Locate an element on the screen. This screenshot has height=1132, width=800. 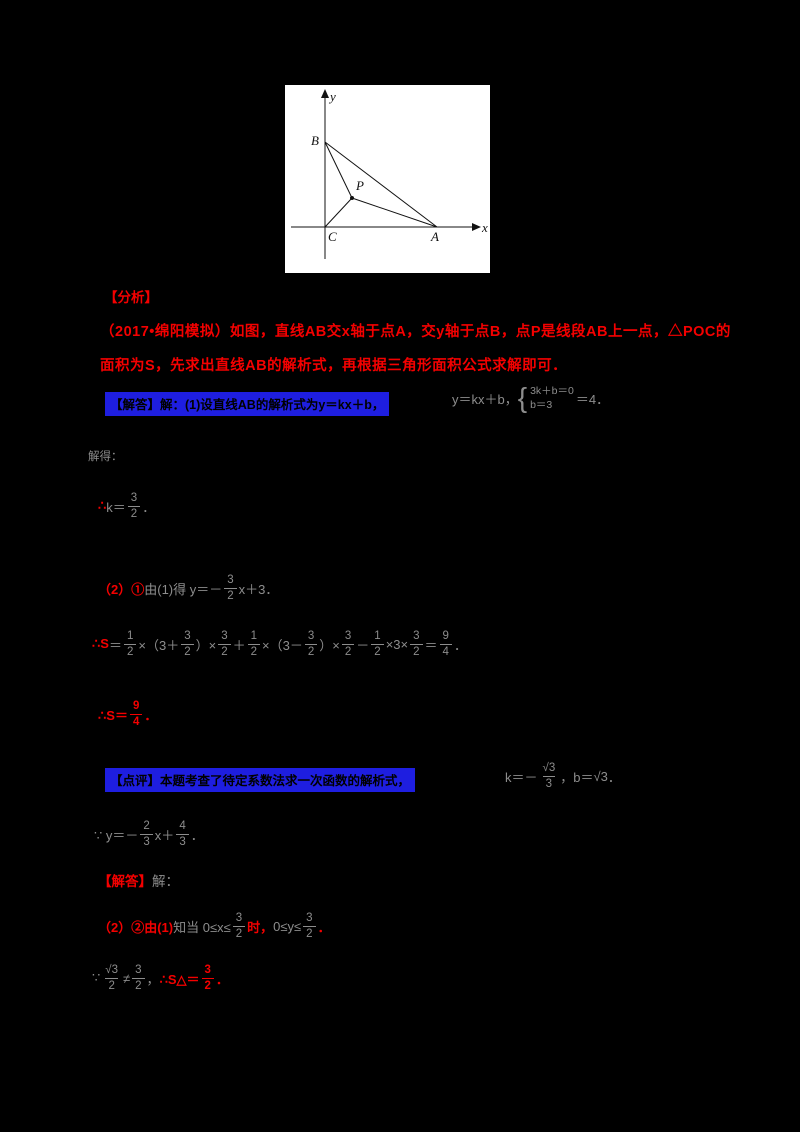
label-A: A is located at coordinates (434, 236).